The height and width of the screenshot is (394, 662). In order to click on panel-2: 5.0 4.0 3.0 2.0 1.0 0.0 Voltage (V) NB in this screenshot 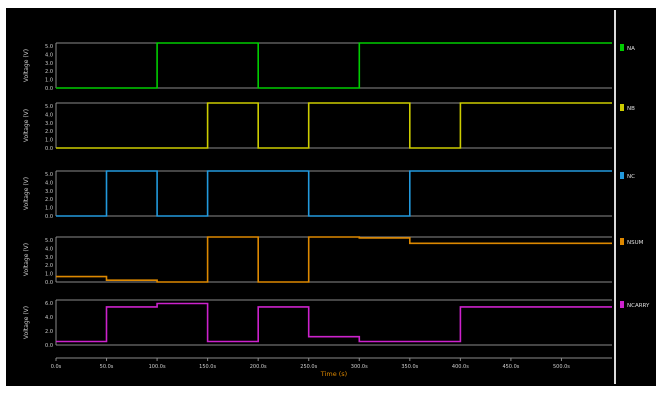, I will do `click(329, 127)`.